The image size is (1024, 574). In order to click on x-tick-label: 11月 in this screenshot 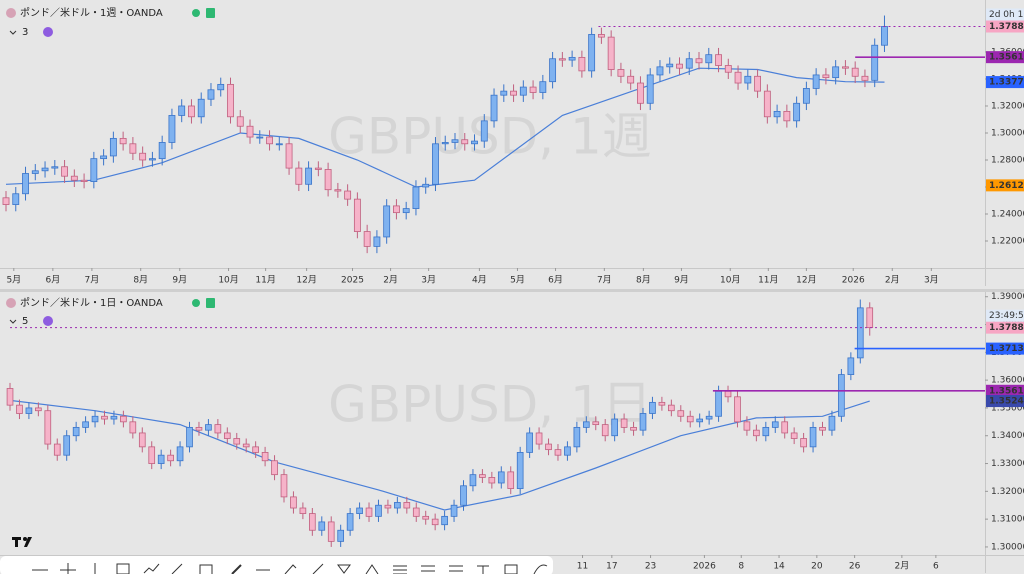, I will do `click(768, 280)`.